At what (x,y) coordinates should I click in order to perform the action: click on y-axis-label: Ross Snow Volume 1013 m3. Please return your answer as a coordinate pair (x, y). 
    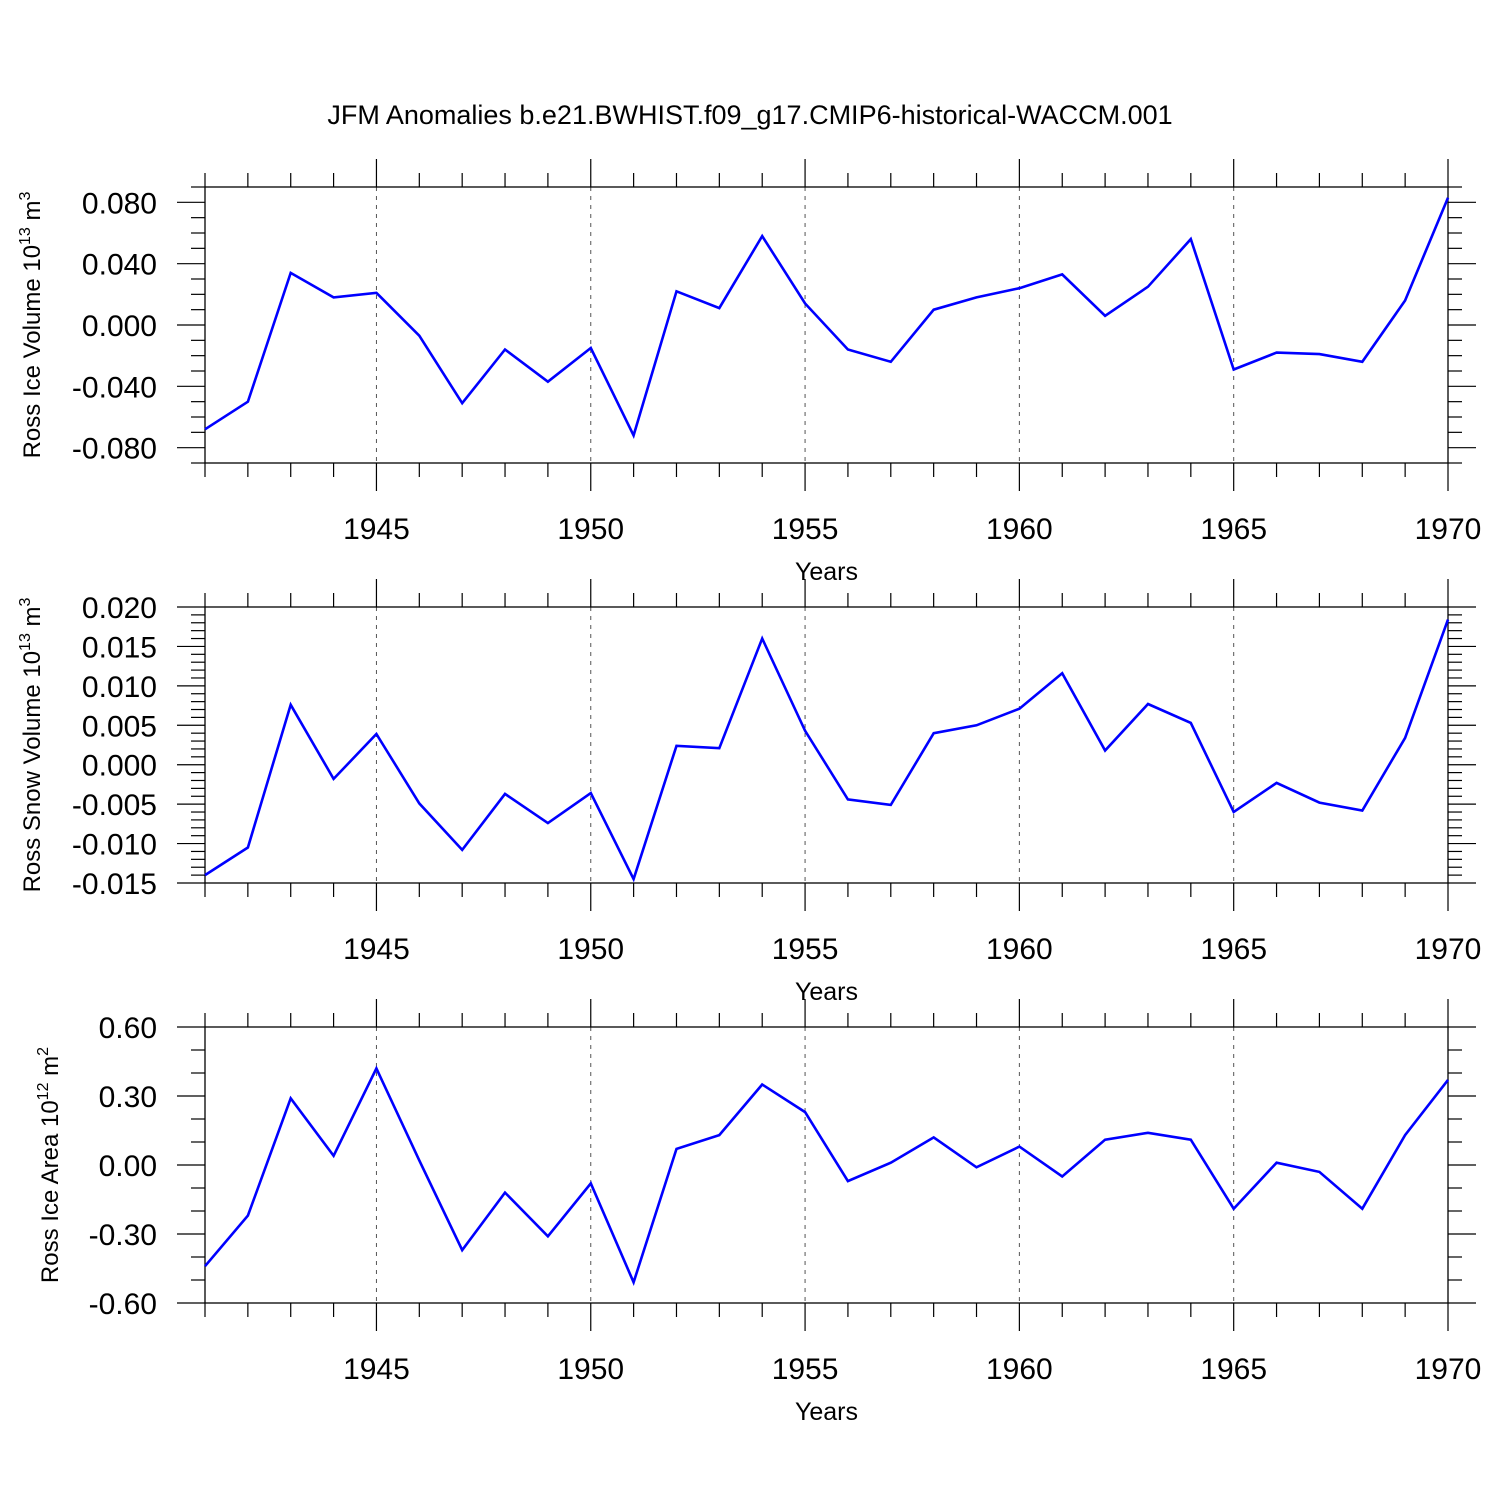
    Looking at the image, I should click on (31, 744).